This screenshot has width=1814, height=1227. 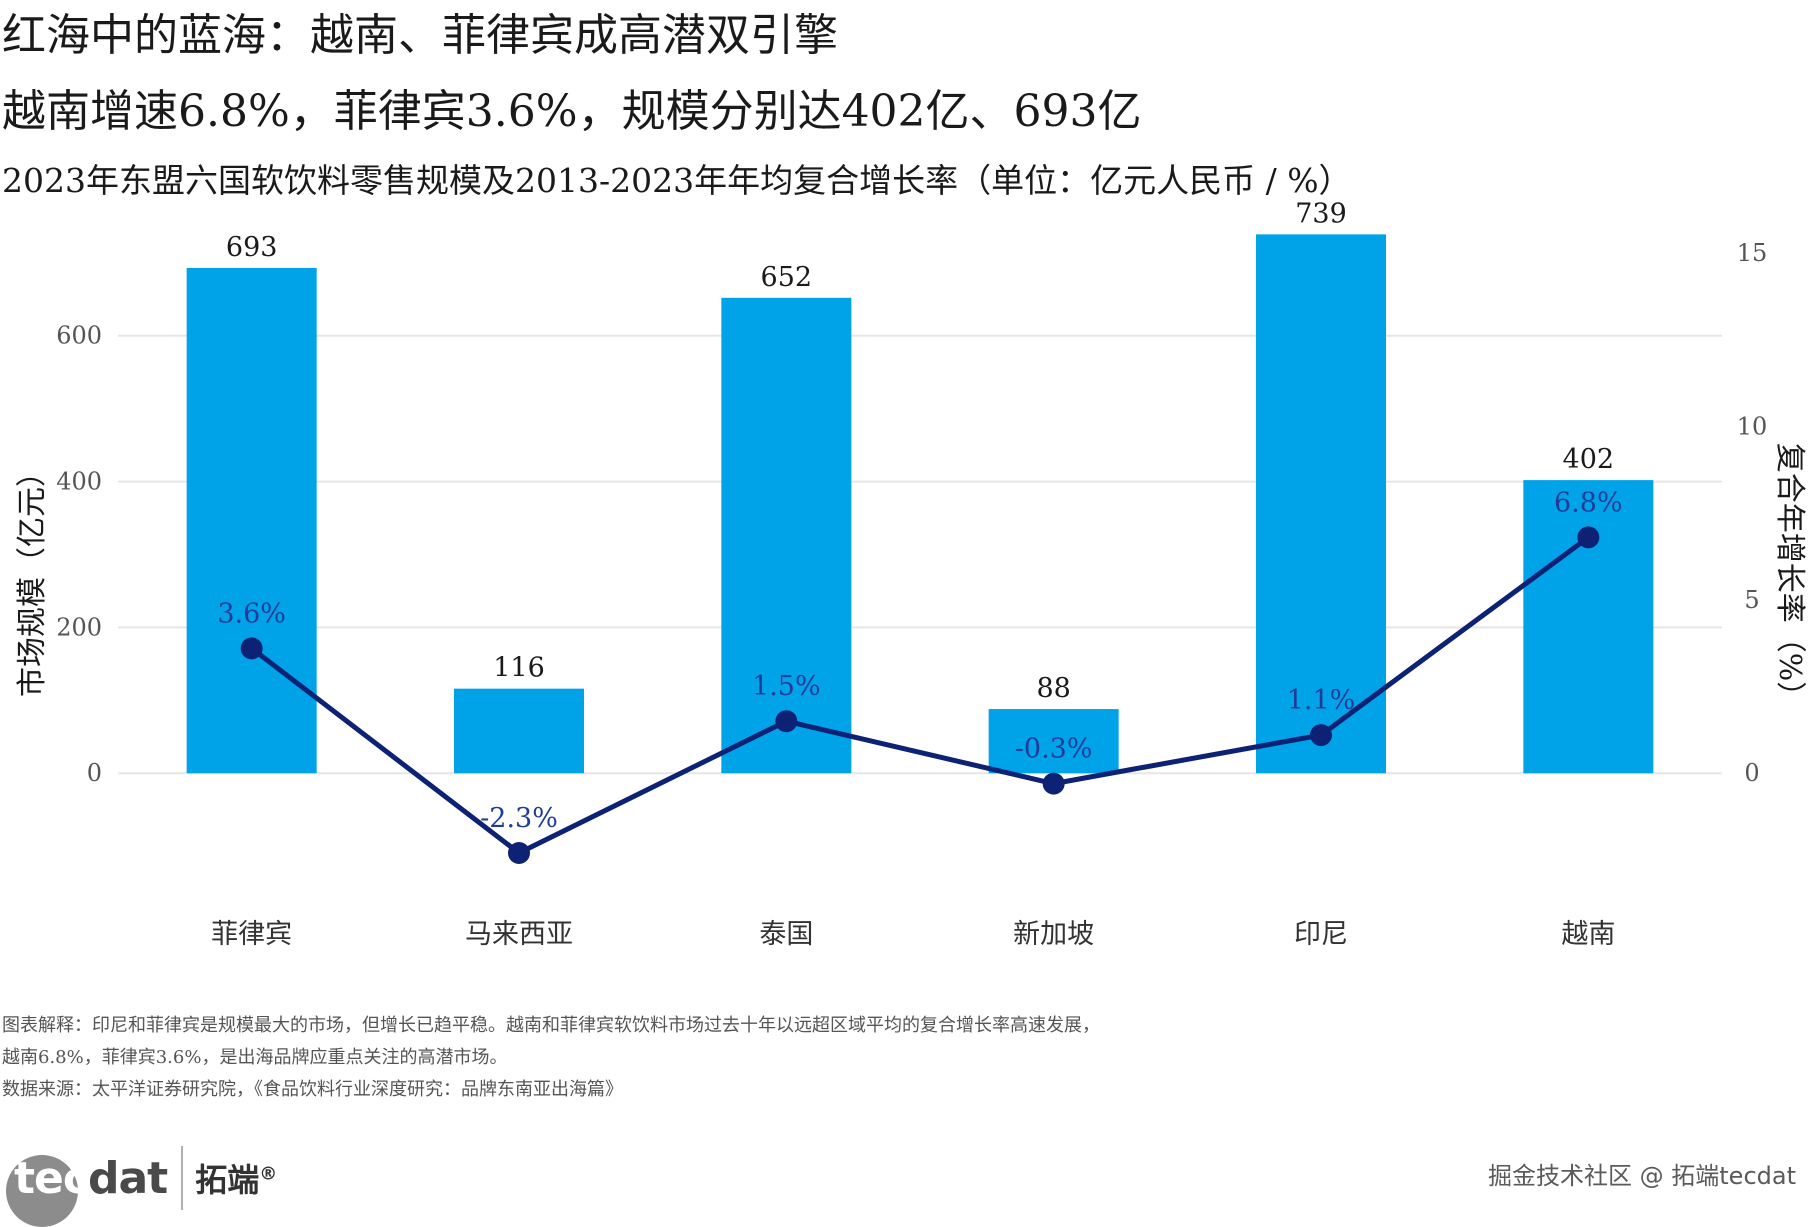 I want to click on y-tick-label: 600, so click(x=79, y=336).